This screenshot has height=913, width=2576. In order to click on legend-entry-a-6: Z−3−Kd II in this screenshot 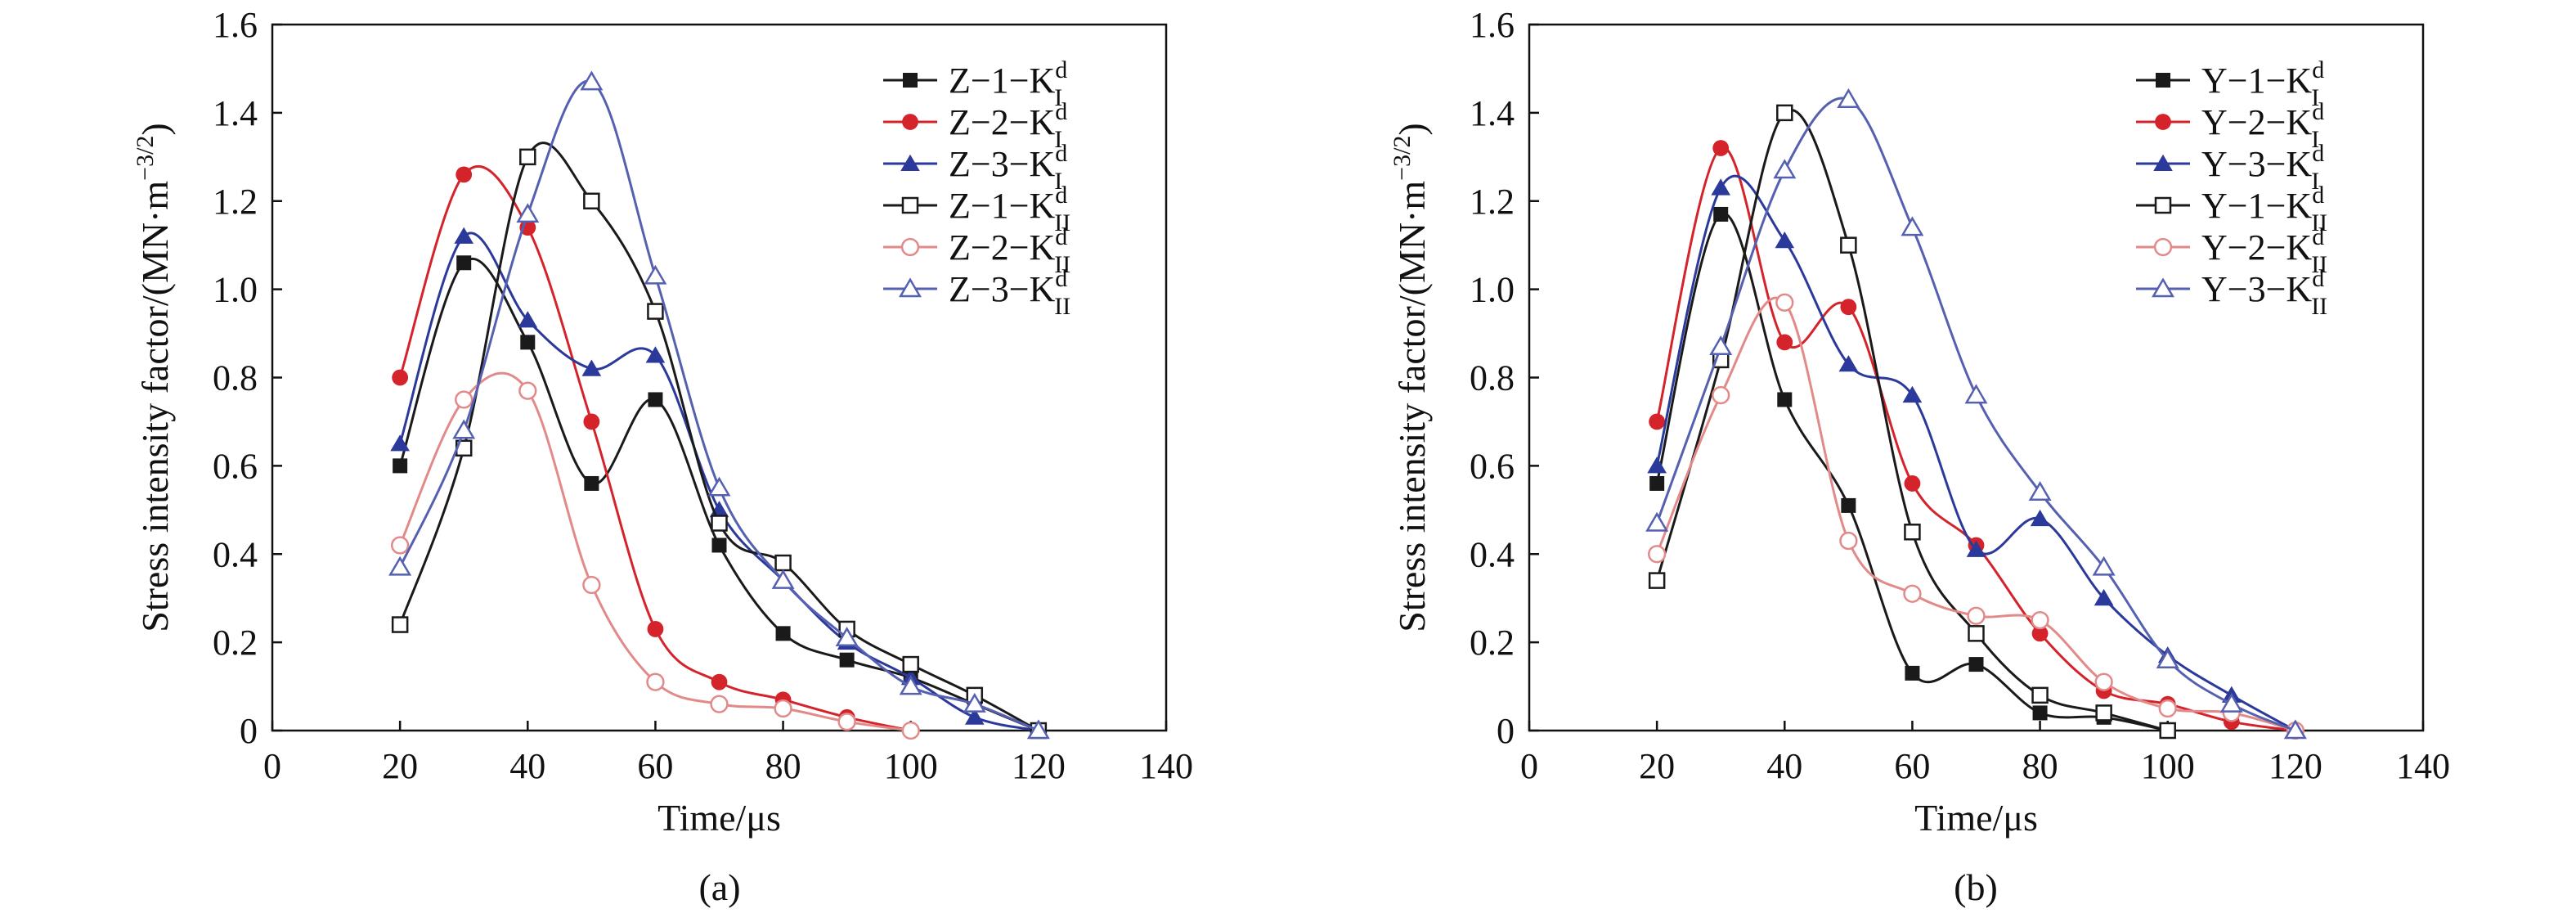, I will do `click(977, 292)`.